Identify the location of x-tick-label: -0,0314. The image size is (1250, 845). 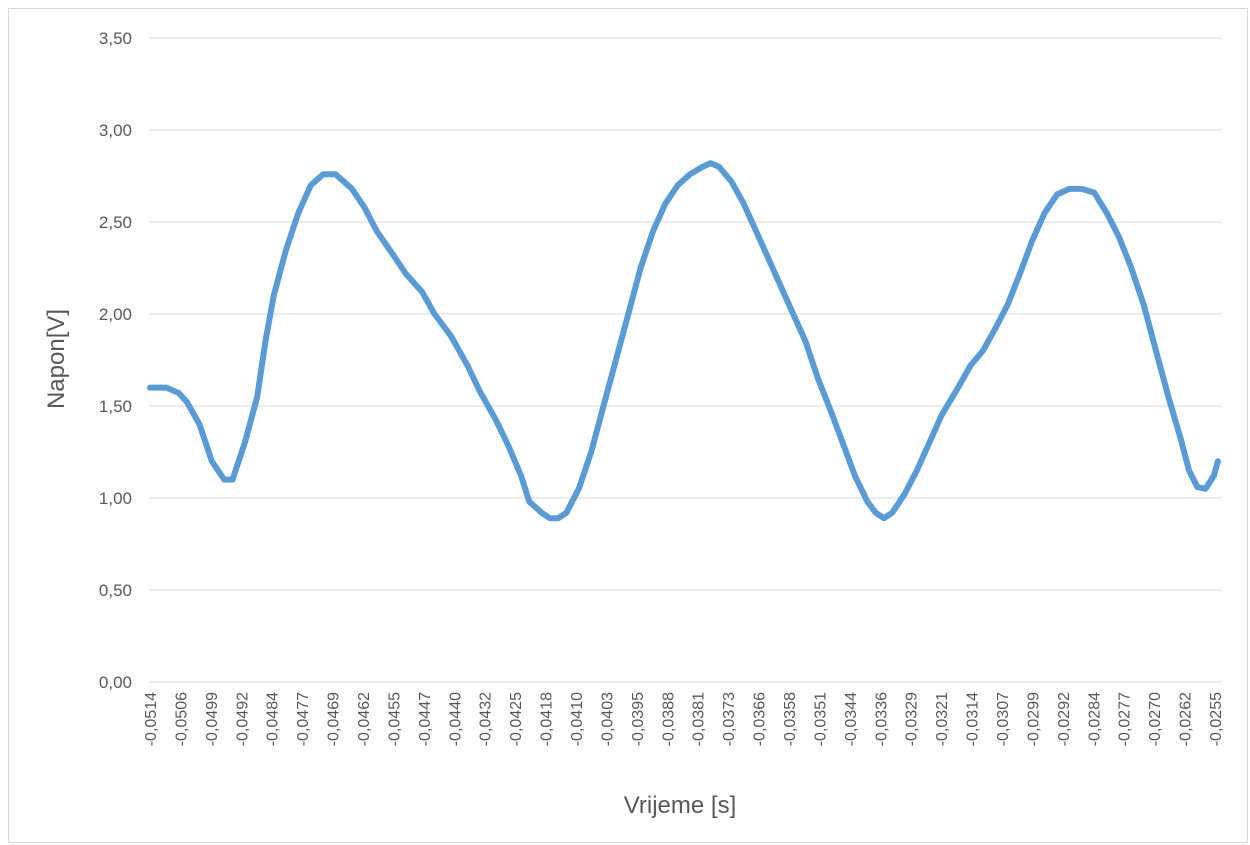
(973, 719).